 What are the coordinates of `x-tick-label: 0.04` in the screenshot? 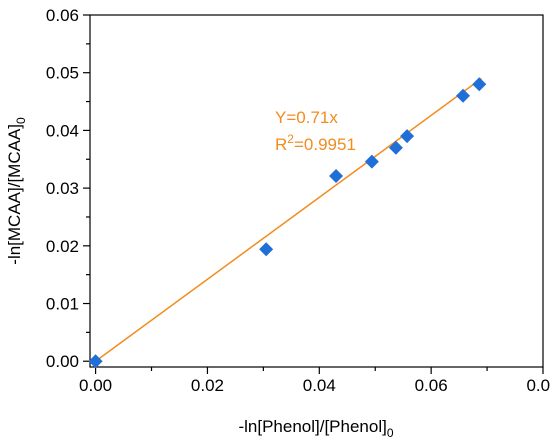 It's located at (319, 385).